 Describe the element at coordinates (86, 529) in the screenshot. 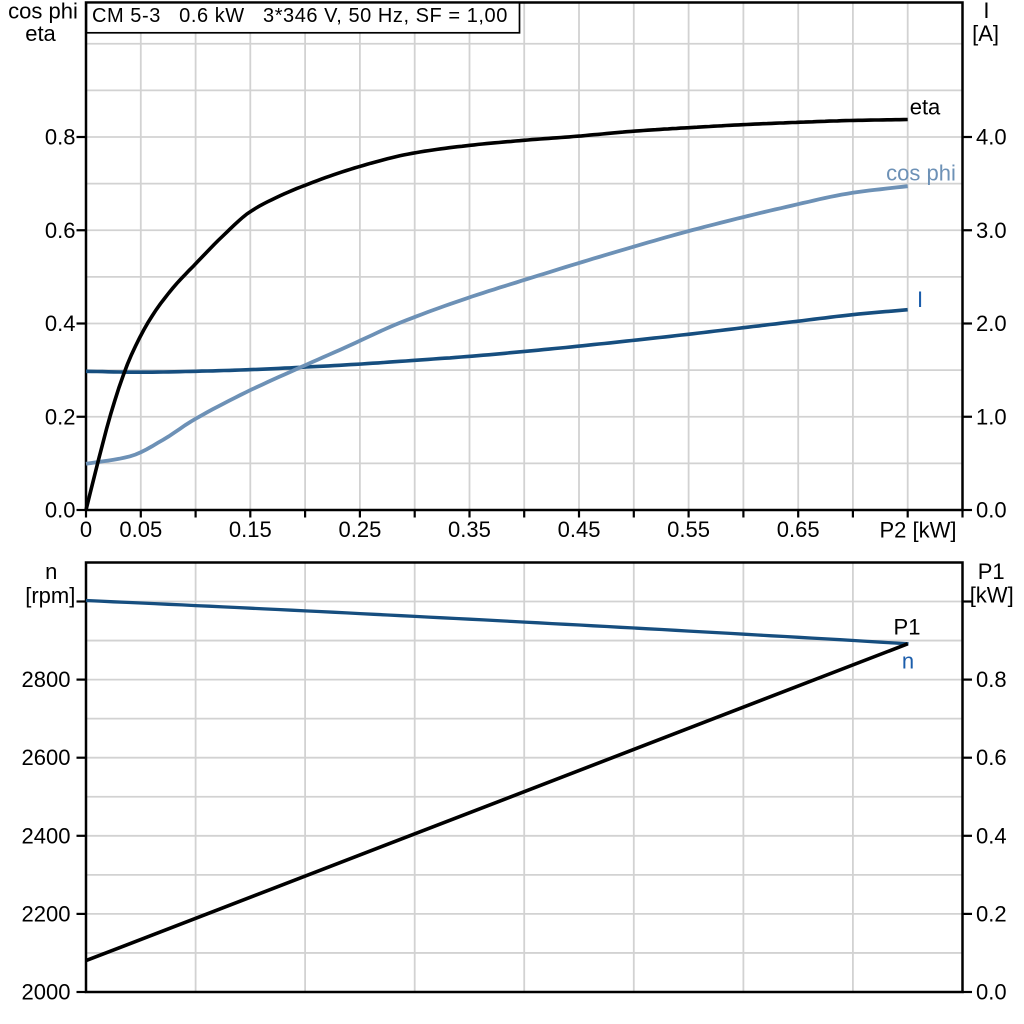

I see `svg-text: 0` at that location.